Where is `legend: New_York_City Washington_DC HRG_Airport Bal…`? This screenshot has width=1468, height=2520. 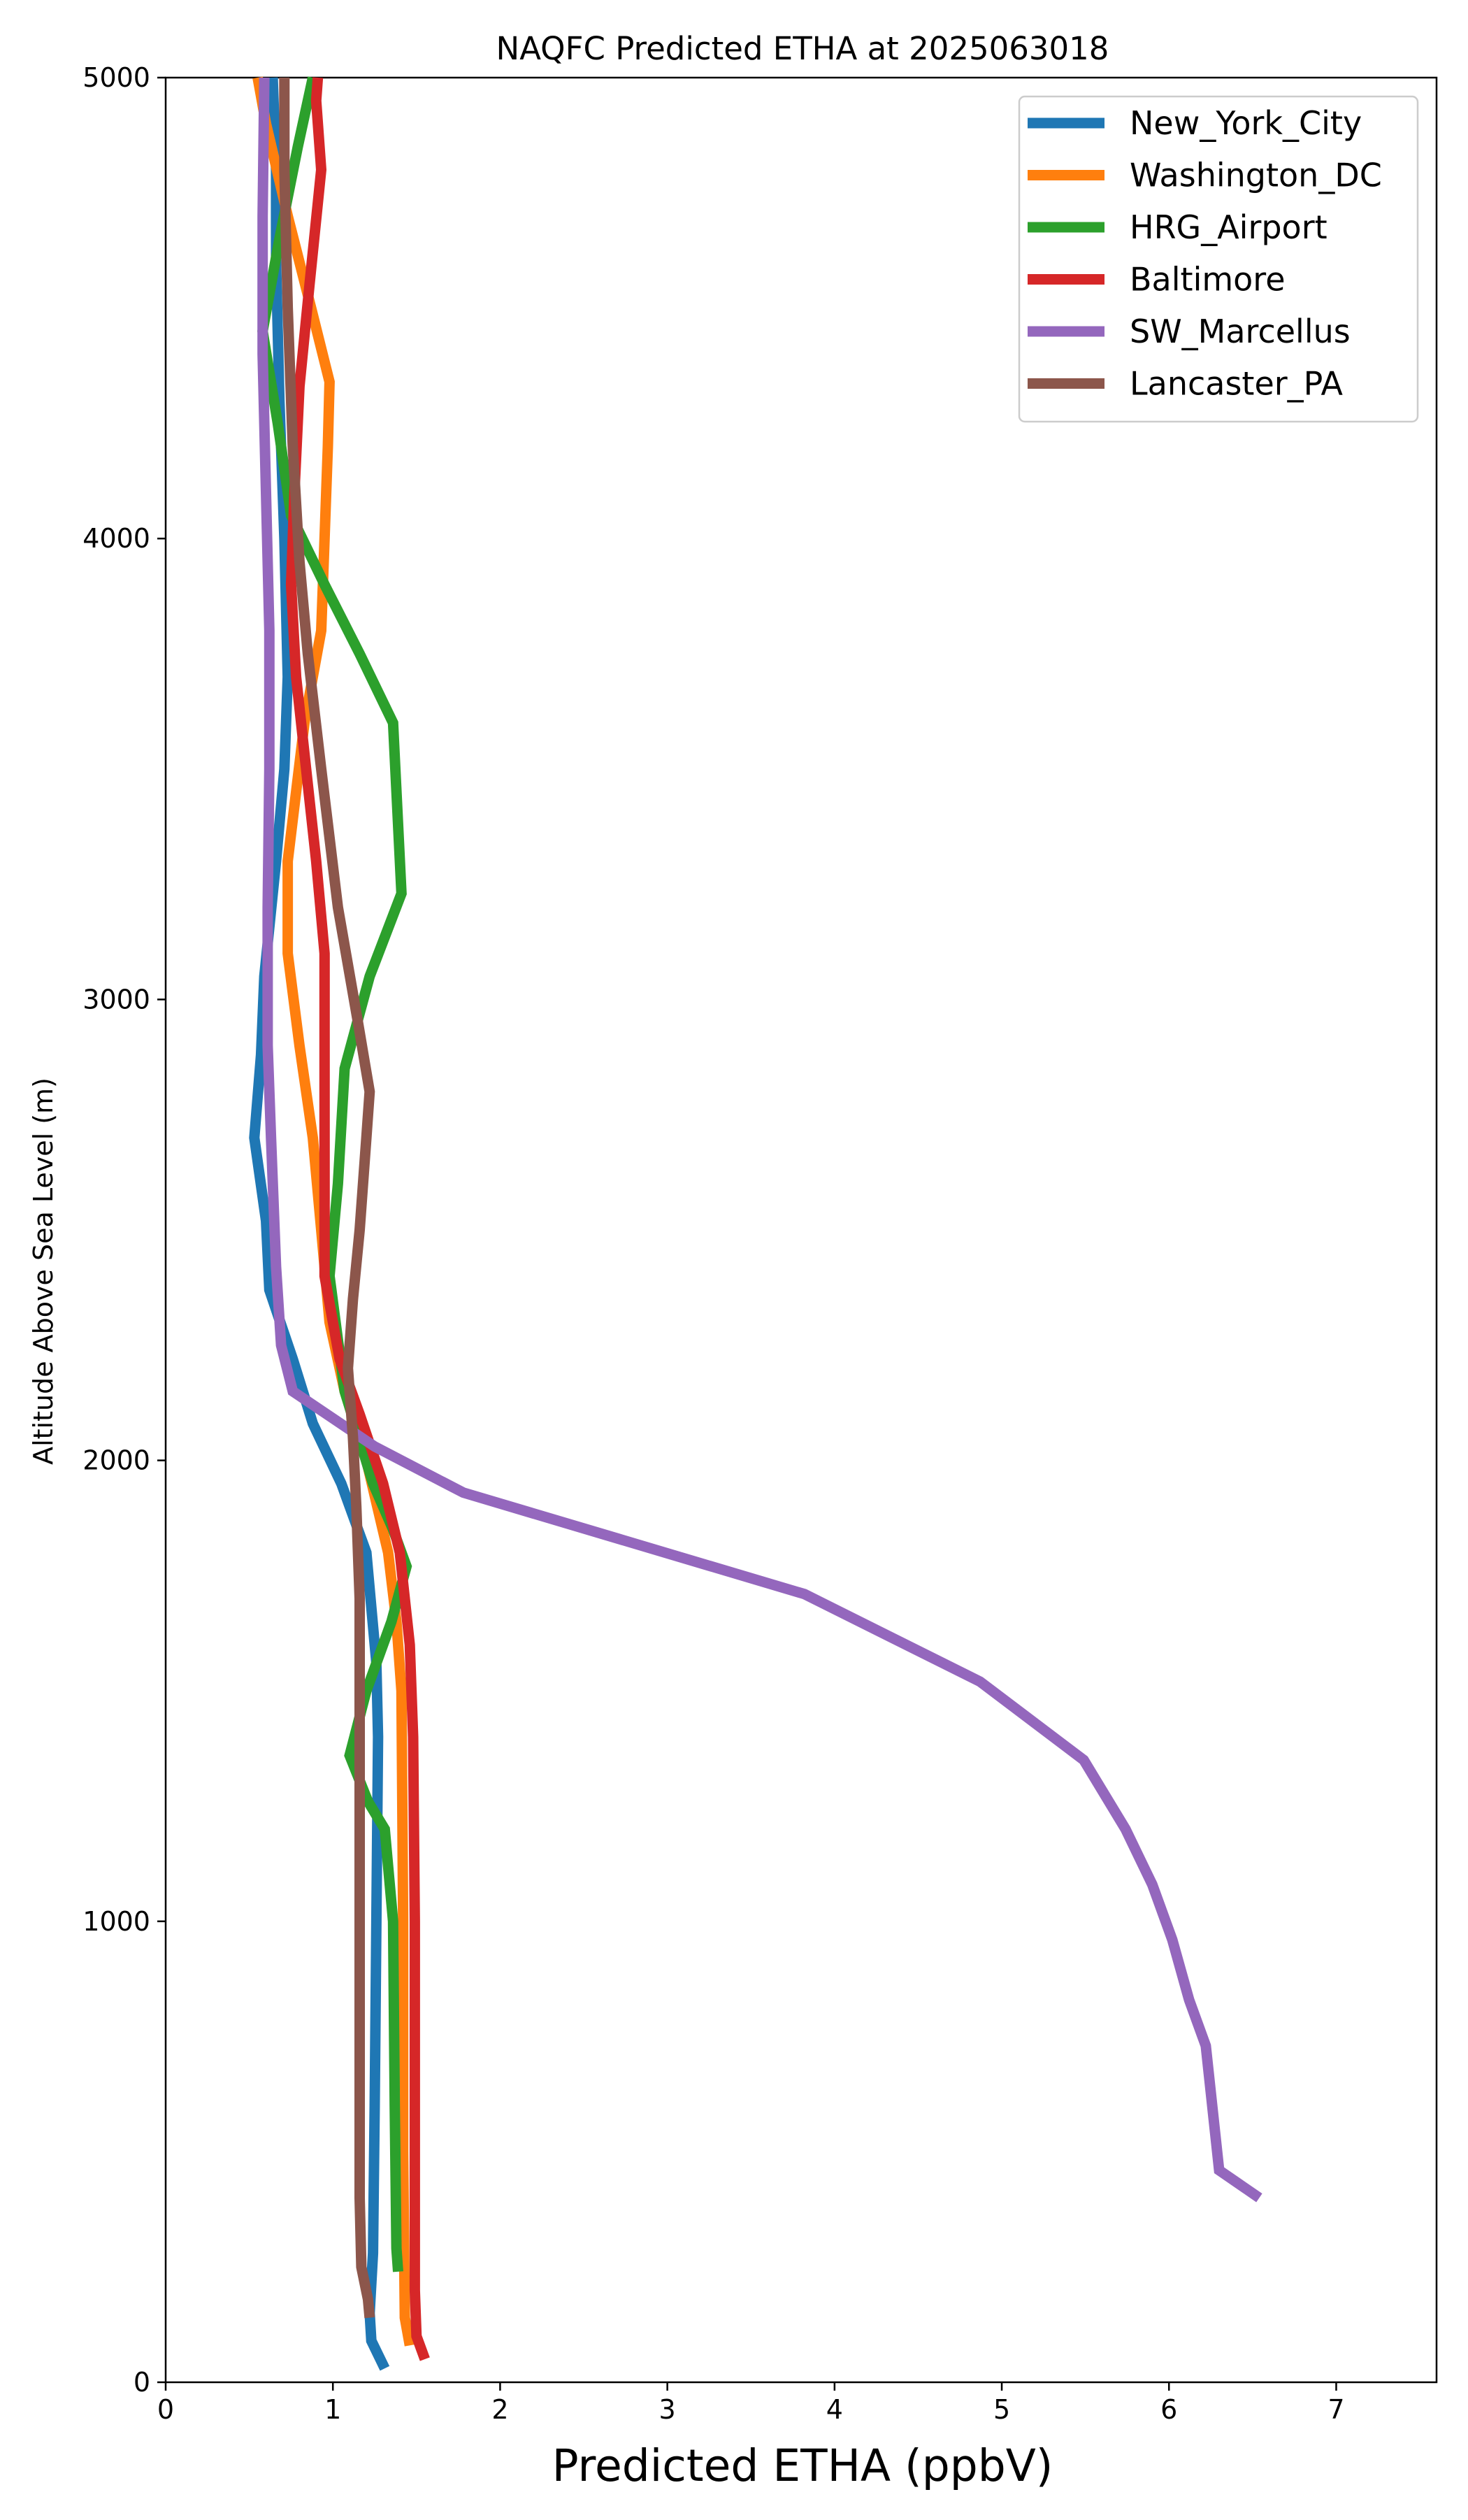 legend: New_York_City Washington_DC HRG_Airport Bal… is located at coordinates (1218, 259).